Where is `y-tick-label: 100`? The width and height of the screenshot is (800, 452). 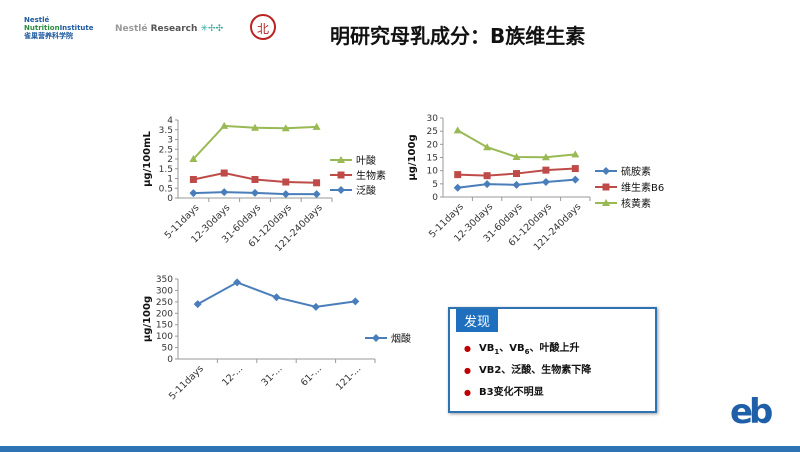
y-tick-label: 100 is located at coordinates (164, 337).